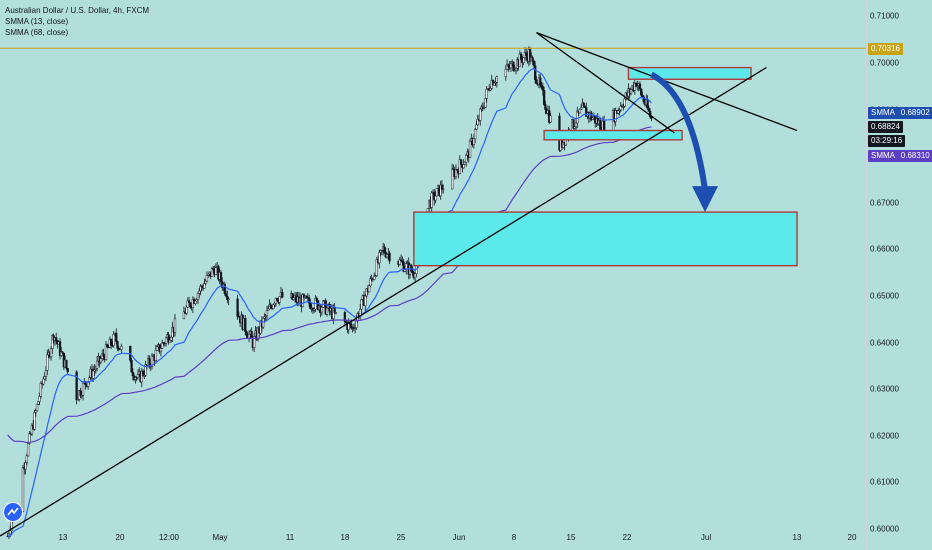  Describe the element at coordinates (884, 63) in the screenshot. I see `price-tick-label: 0.70000` at that location.